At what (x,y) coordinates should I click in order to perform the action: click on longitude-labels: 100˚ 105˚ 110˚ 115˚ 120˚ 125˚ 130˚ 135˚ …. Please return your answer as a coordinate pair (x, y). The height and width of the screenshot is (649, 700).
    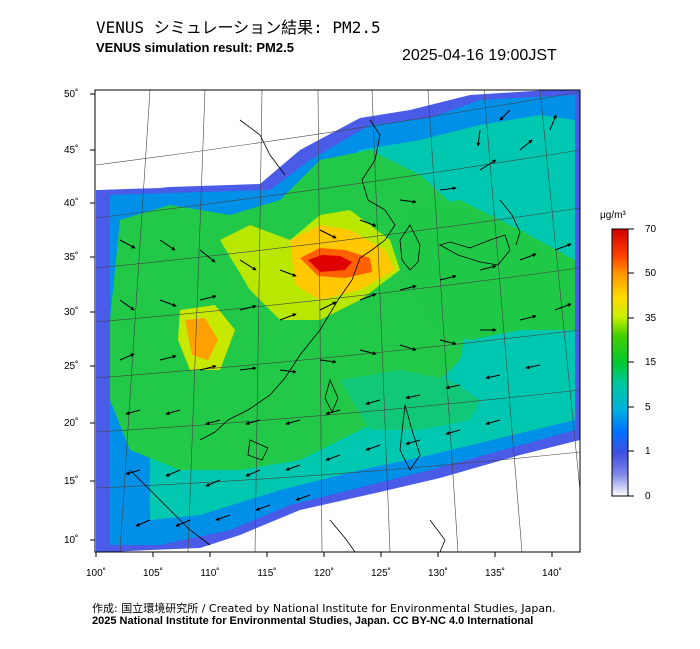
    Looking at the image, I should click on (324, 573).